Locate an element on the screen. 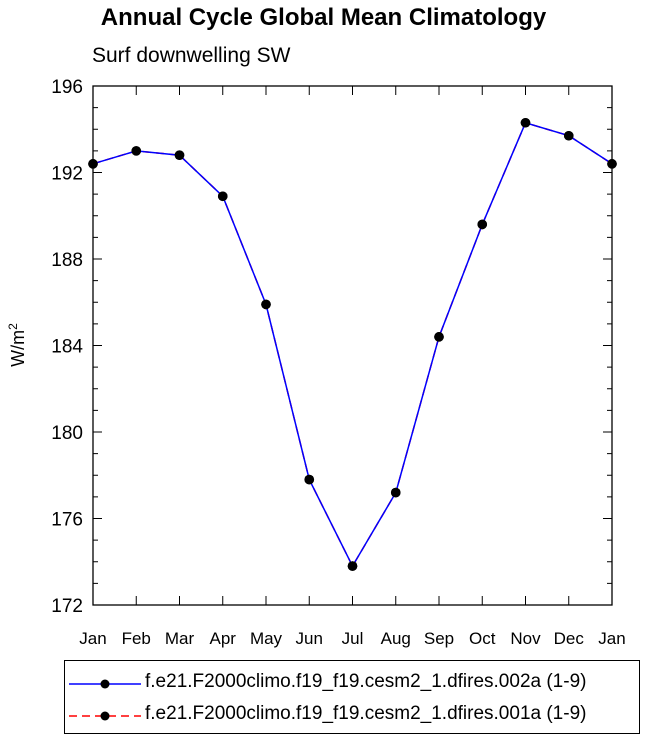 This screenshot has width=647, height=740. x-tick-label: Jul is located at coordinates (353, 638).